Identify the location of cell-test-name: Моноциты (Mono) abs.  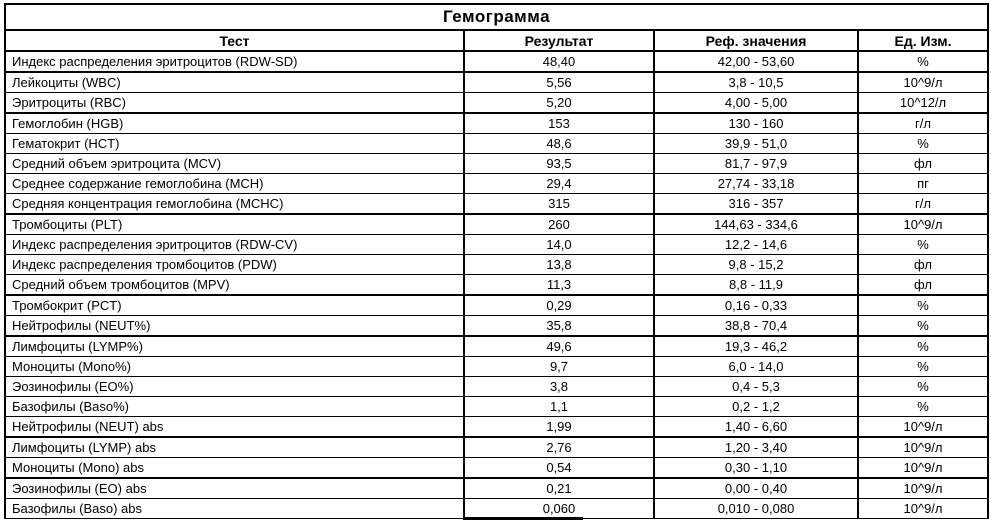
(234, 468).